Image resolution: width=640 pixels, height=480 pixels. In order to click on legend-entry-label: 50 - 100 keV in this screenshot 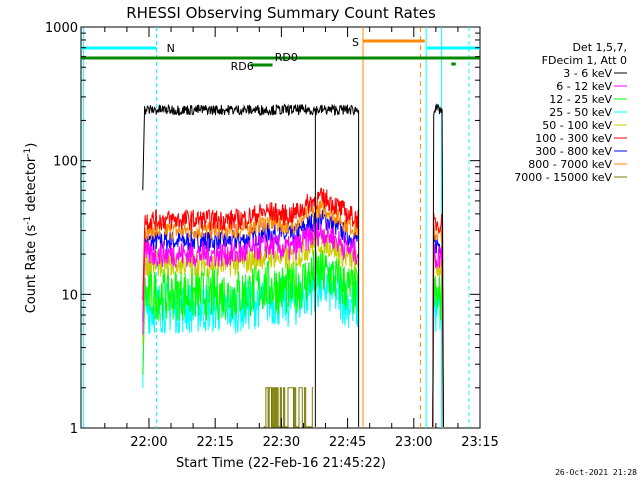, I will do `click(577, 125)`.